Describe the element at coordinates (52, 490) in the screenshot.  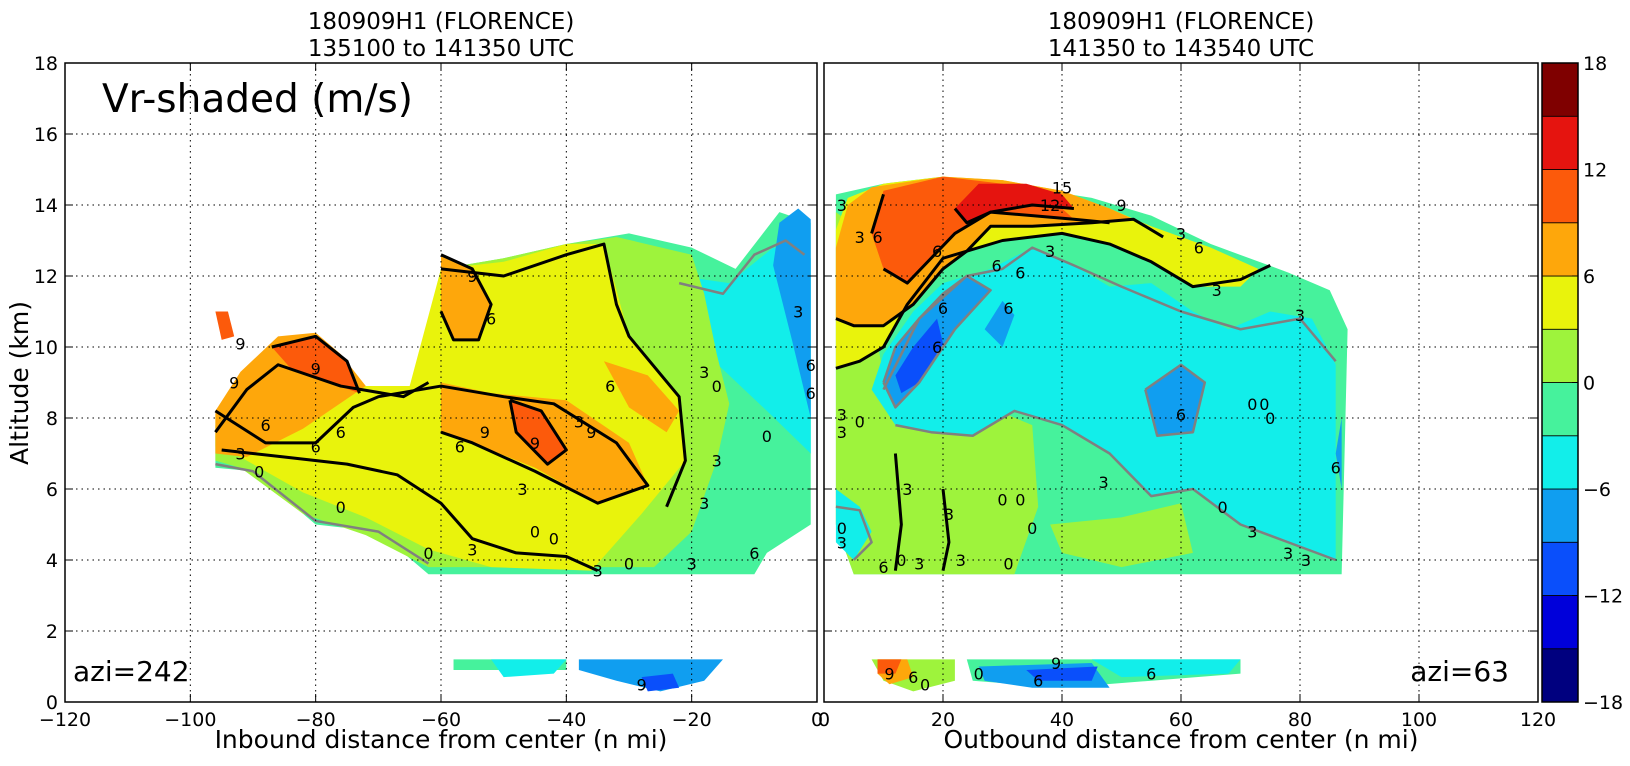
I see `y-tick-label: 6` at that location.